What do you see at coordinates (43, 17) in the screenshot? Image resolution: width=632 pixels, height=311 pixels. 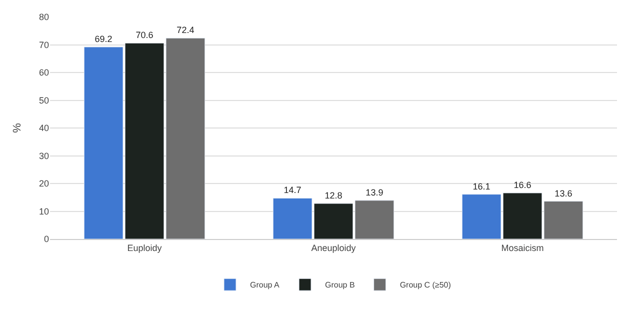 I see `y-tick-label: 80` at bounding box center [43, 17].